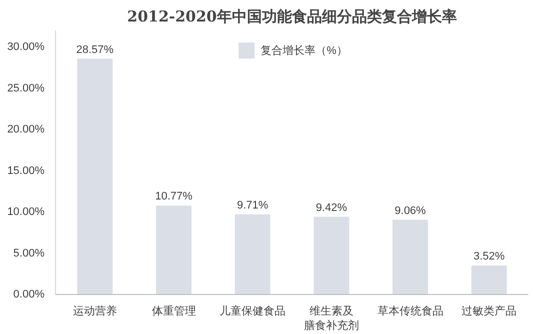  I want to click on text: 10.77%, so click(173, 196).